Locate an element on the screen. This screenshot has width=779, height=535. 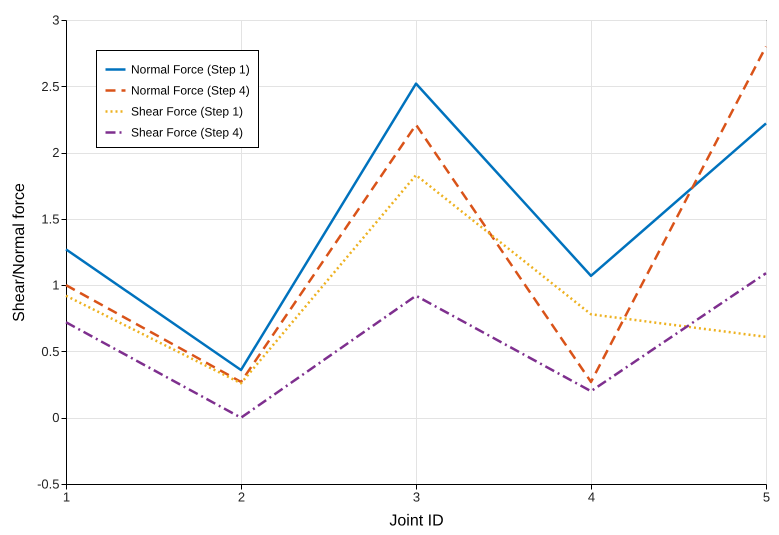
y-tick-label: 3 is located at coordinates (56, 20).